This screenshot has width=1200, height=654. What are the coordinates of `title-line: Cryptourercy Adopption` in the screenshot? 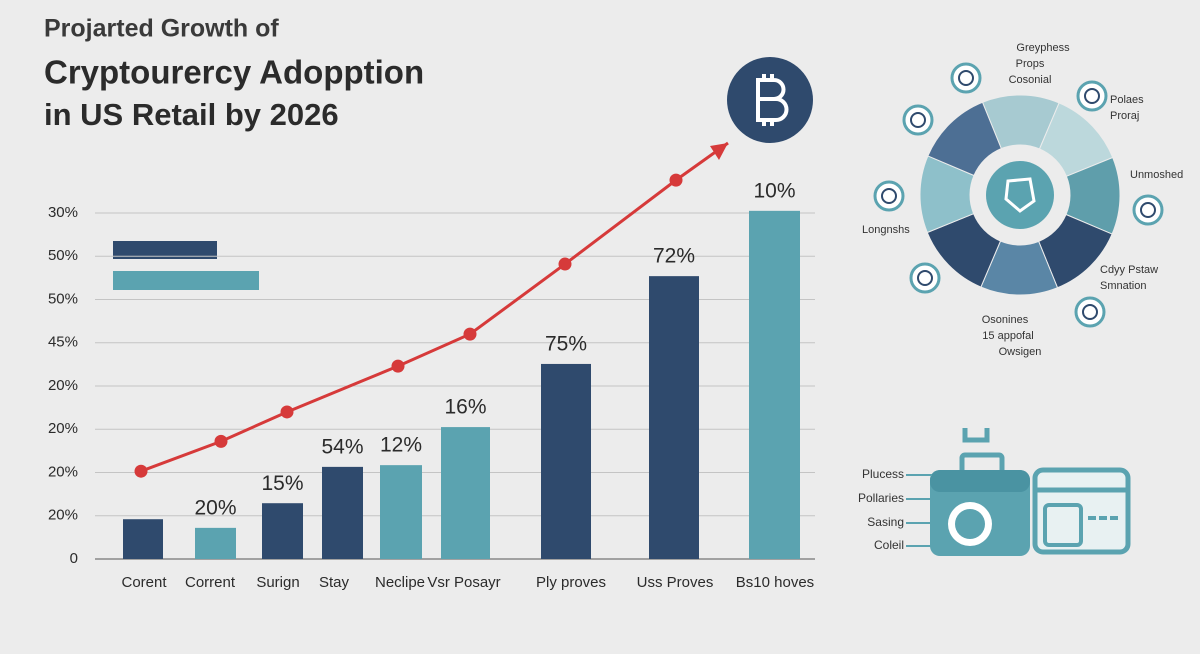 It's located at (234, 72).